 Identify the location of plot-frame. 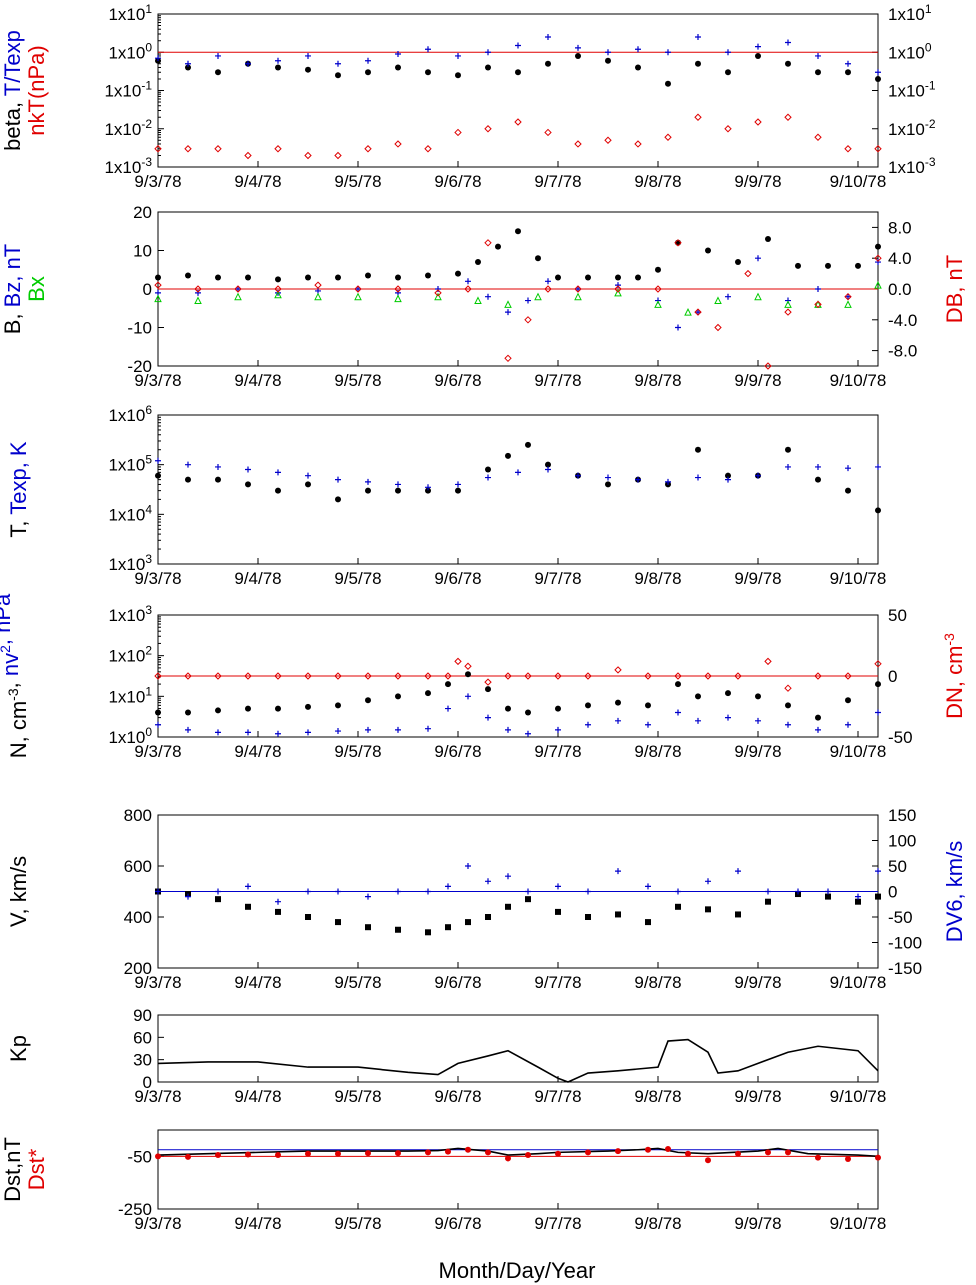
(518, 1169).